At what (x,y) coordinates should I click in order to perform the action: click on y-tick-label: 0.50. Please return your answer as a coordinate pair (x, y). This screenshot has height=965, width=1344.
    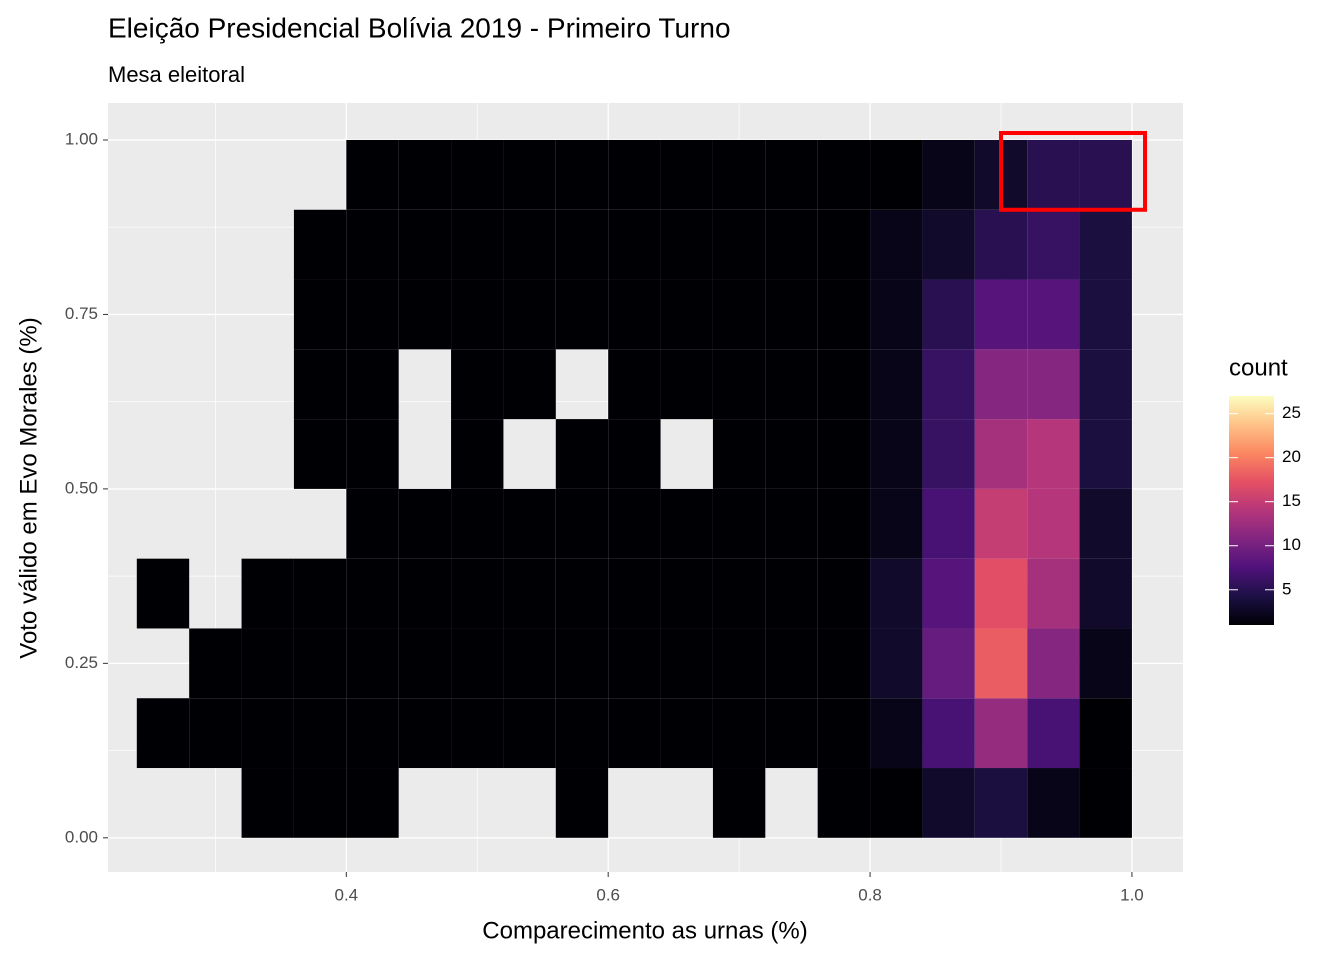
    Looking at the image, I should click on (81, 487).